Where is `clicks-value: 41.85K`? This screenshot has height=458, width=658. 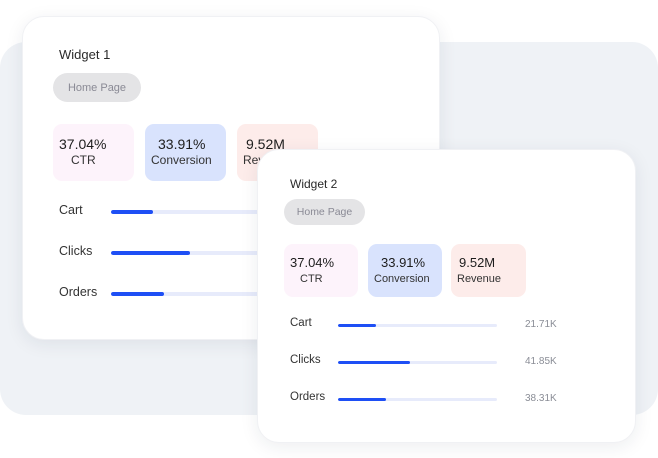
clicks-value: 41.85K is located at coordinates (541, 361).